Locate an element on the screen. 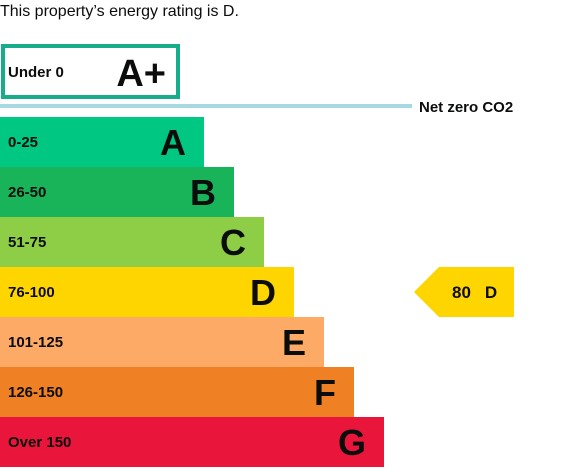 The width and height of the screenshot is (584, 469). band-f-letter: F is located at coordinates (325, 392).